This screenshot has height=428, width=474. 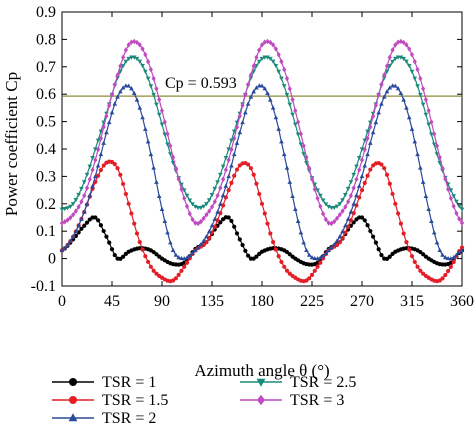 I want to click on x-axis-label: Azimuth angle θ (°), so click(x=261, y=370).